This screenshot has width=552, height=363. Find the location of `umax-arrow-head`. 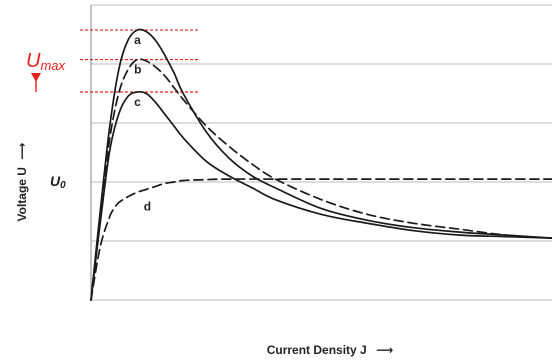

umax-arrow-head is located at coordinates (36, 77).